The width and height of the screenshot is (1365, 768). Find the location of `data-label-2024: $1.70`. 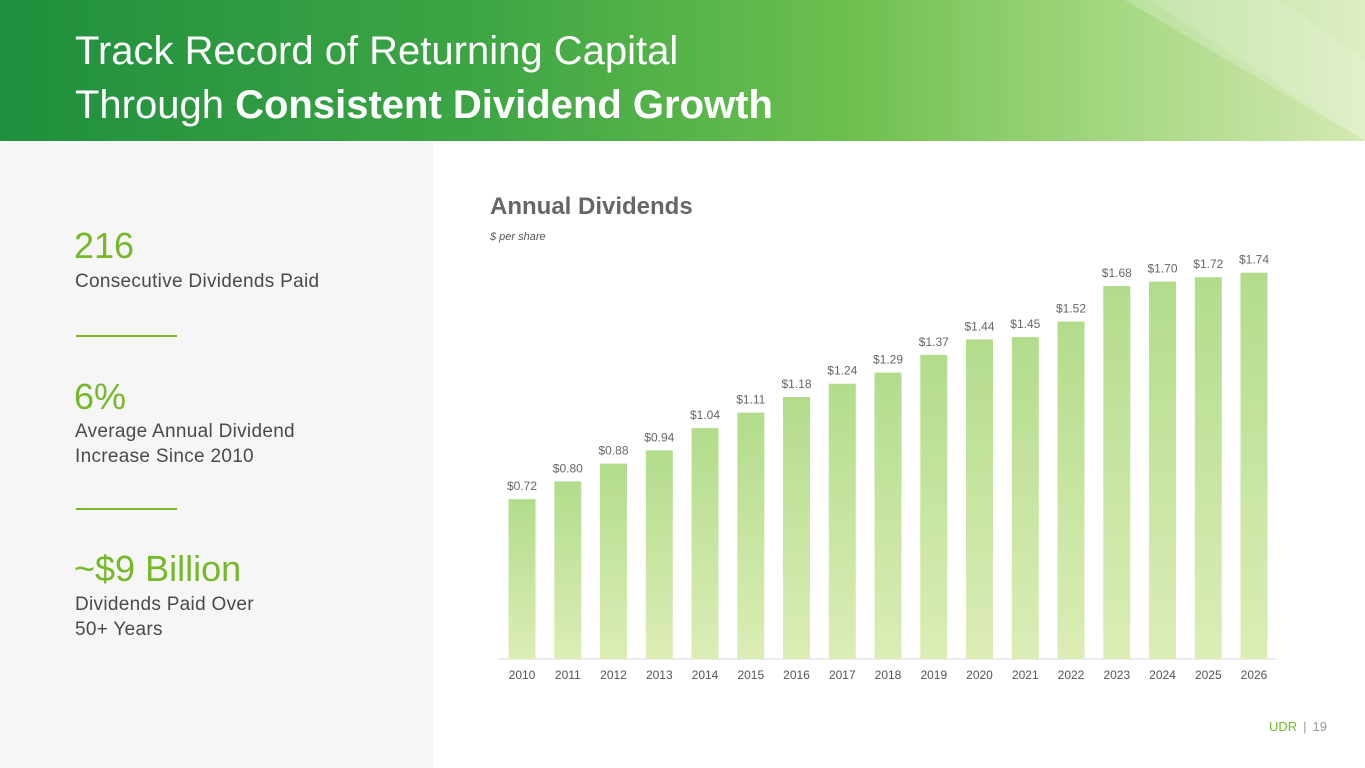

data-label-2024: $1.70 is located at coordinates (1162, 269).